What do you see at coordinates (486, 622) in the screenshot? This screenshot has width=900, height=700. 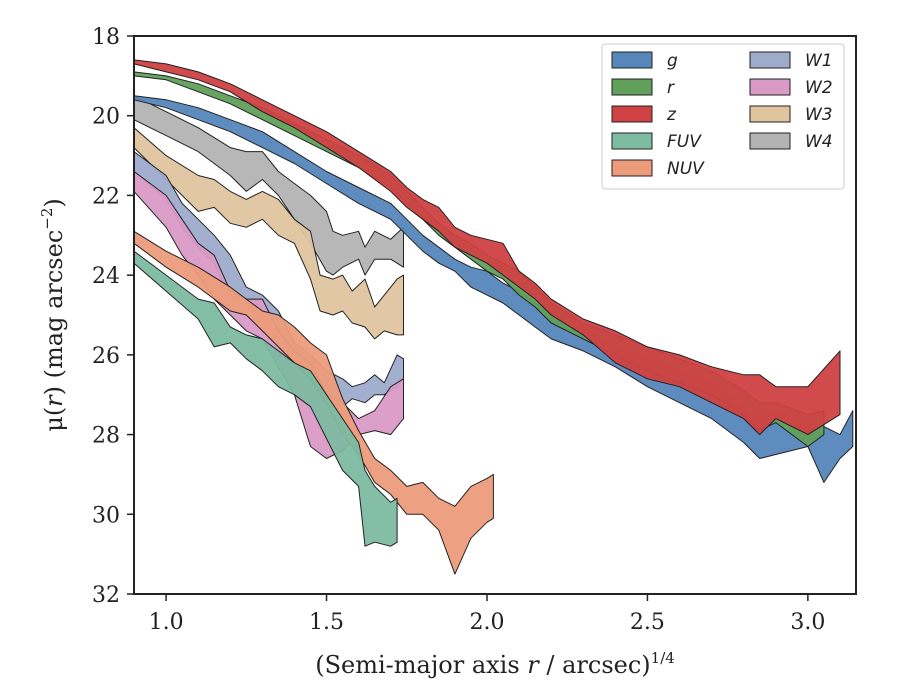 I see `x-tick-label: 2.0` at bounding box center [486, 622].